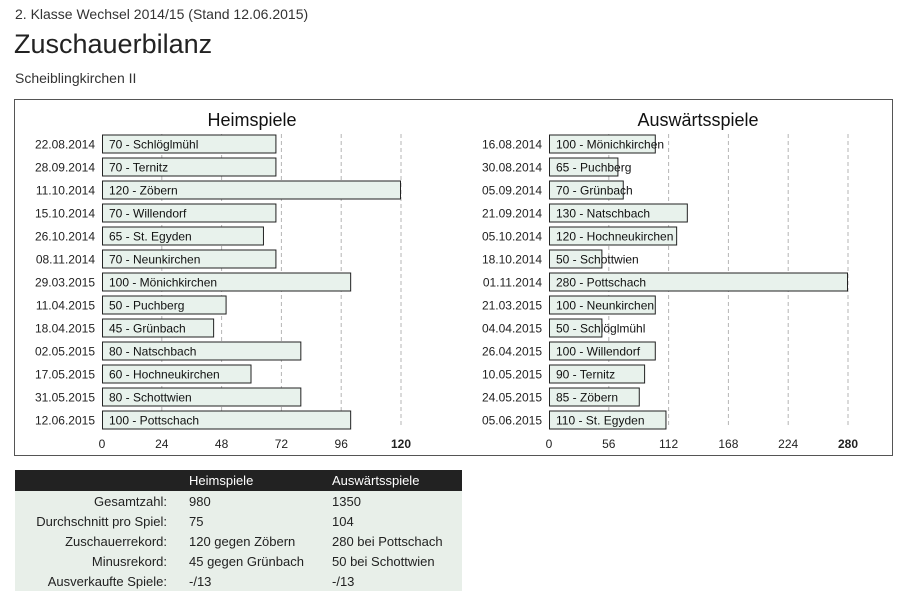 Image resolution: width=910 pixels, height=599 pixels. I want to click on away-bar-label: 100 - Willendorf, so click(598, 352).